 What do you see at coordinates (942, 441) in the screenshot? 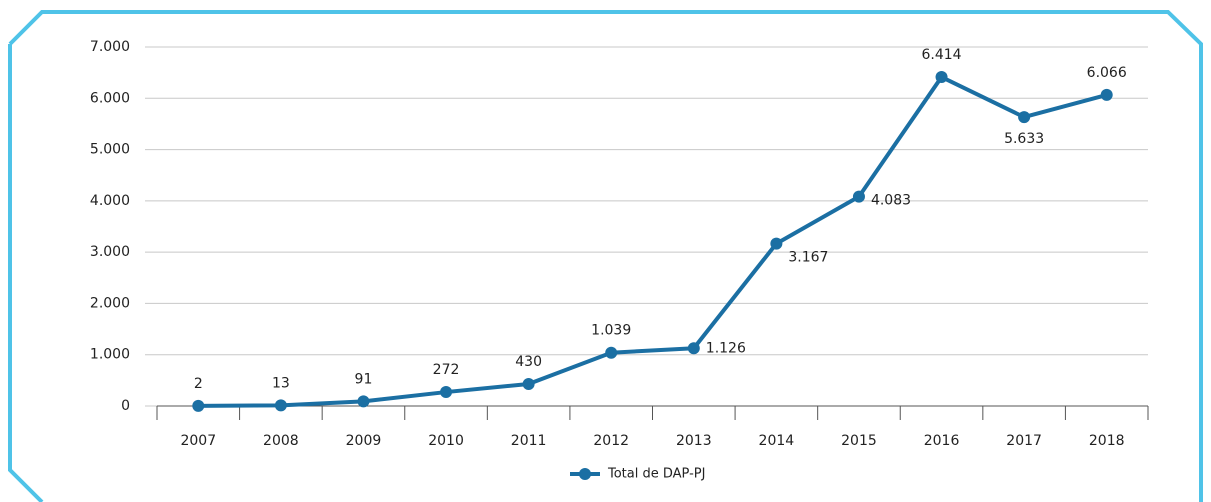
I see `x-tick-label: 2016` at bounding box center [942, 441].